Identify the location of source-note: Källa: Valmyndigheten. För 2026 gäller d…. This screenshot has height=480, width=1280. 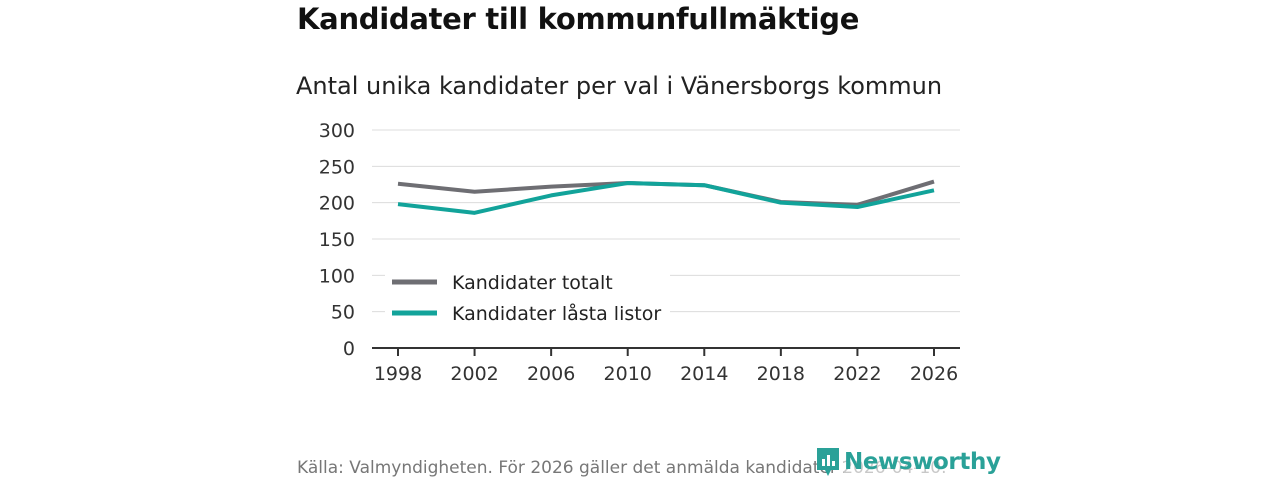
(622, 468).